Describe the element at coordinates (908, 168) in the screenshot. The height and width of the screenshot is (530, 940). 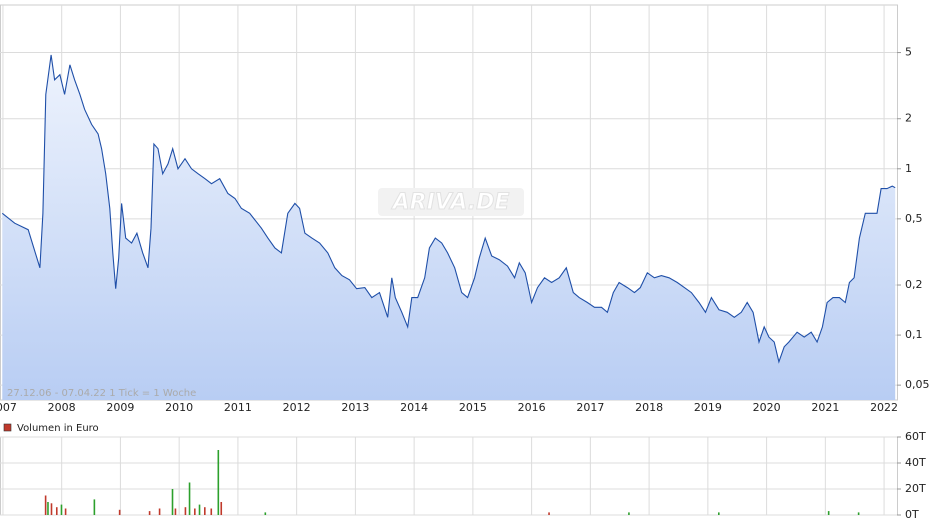
I see `y-tick-label: 1` at that location.